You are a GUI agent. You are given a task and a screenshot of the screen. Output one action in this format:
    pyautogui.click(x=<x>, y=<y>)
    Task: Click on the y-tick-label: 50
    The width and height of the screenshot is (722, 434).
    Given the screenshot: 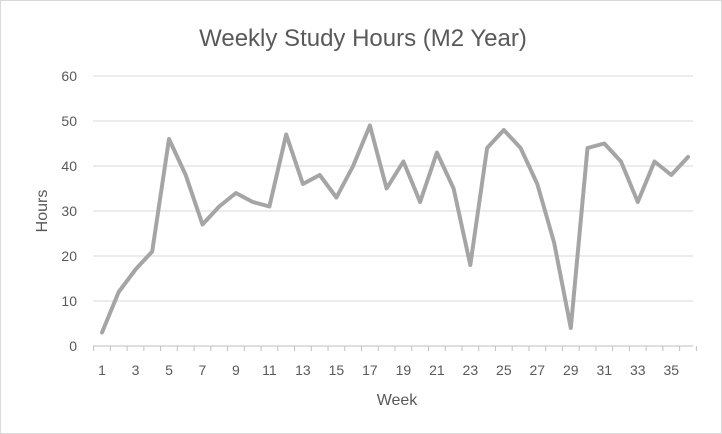 What is the action you would take?
    pyautogui.click(x=69, y=121)
    